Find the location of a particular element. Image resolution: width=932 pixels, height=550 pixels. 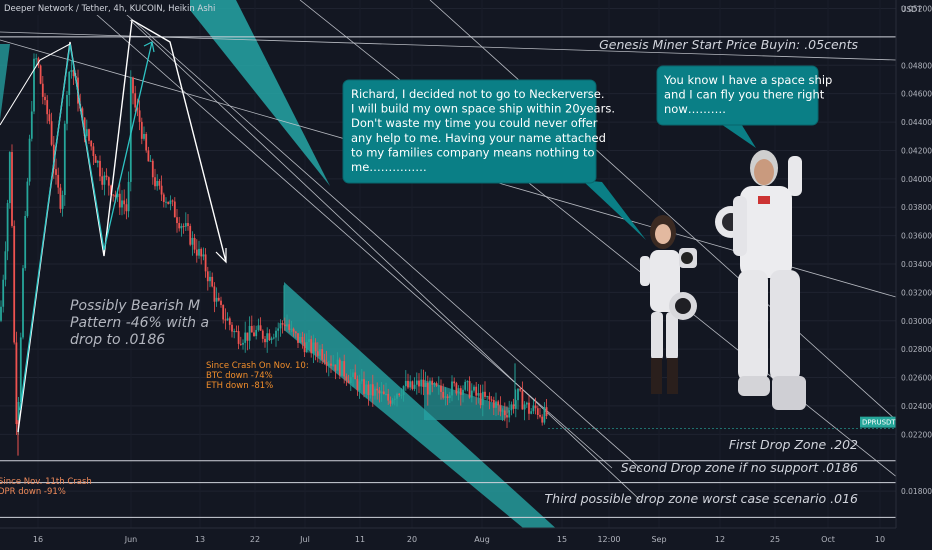

y-axis-bg is located at coordinates (914, 275).